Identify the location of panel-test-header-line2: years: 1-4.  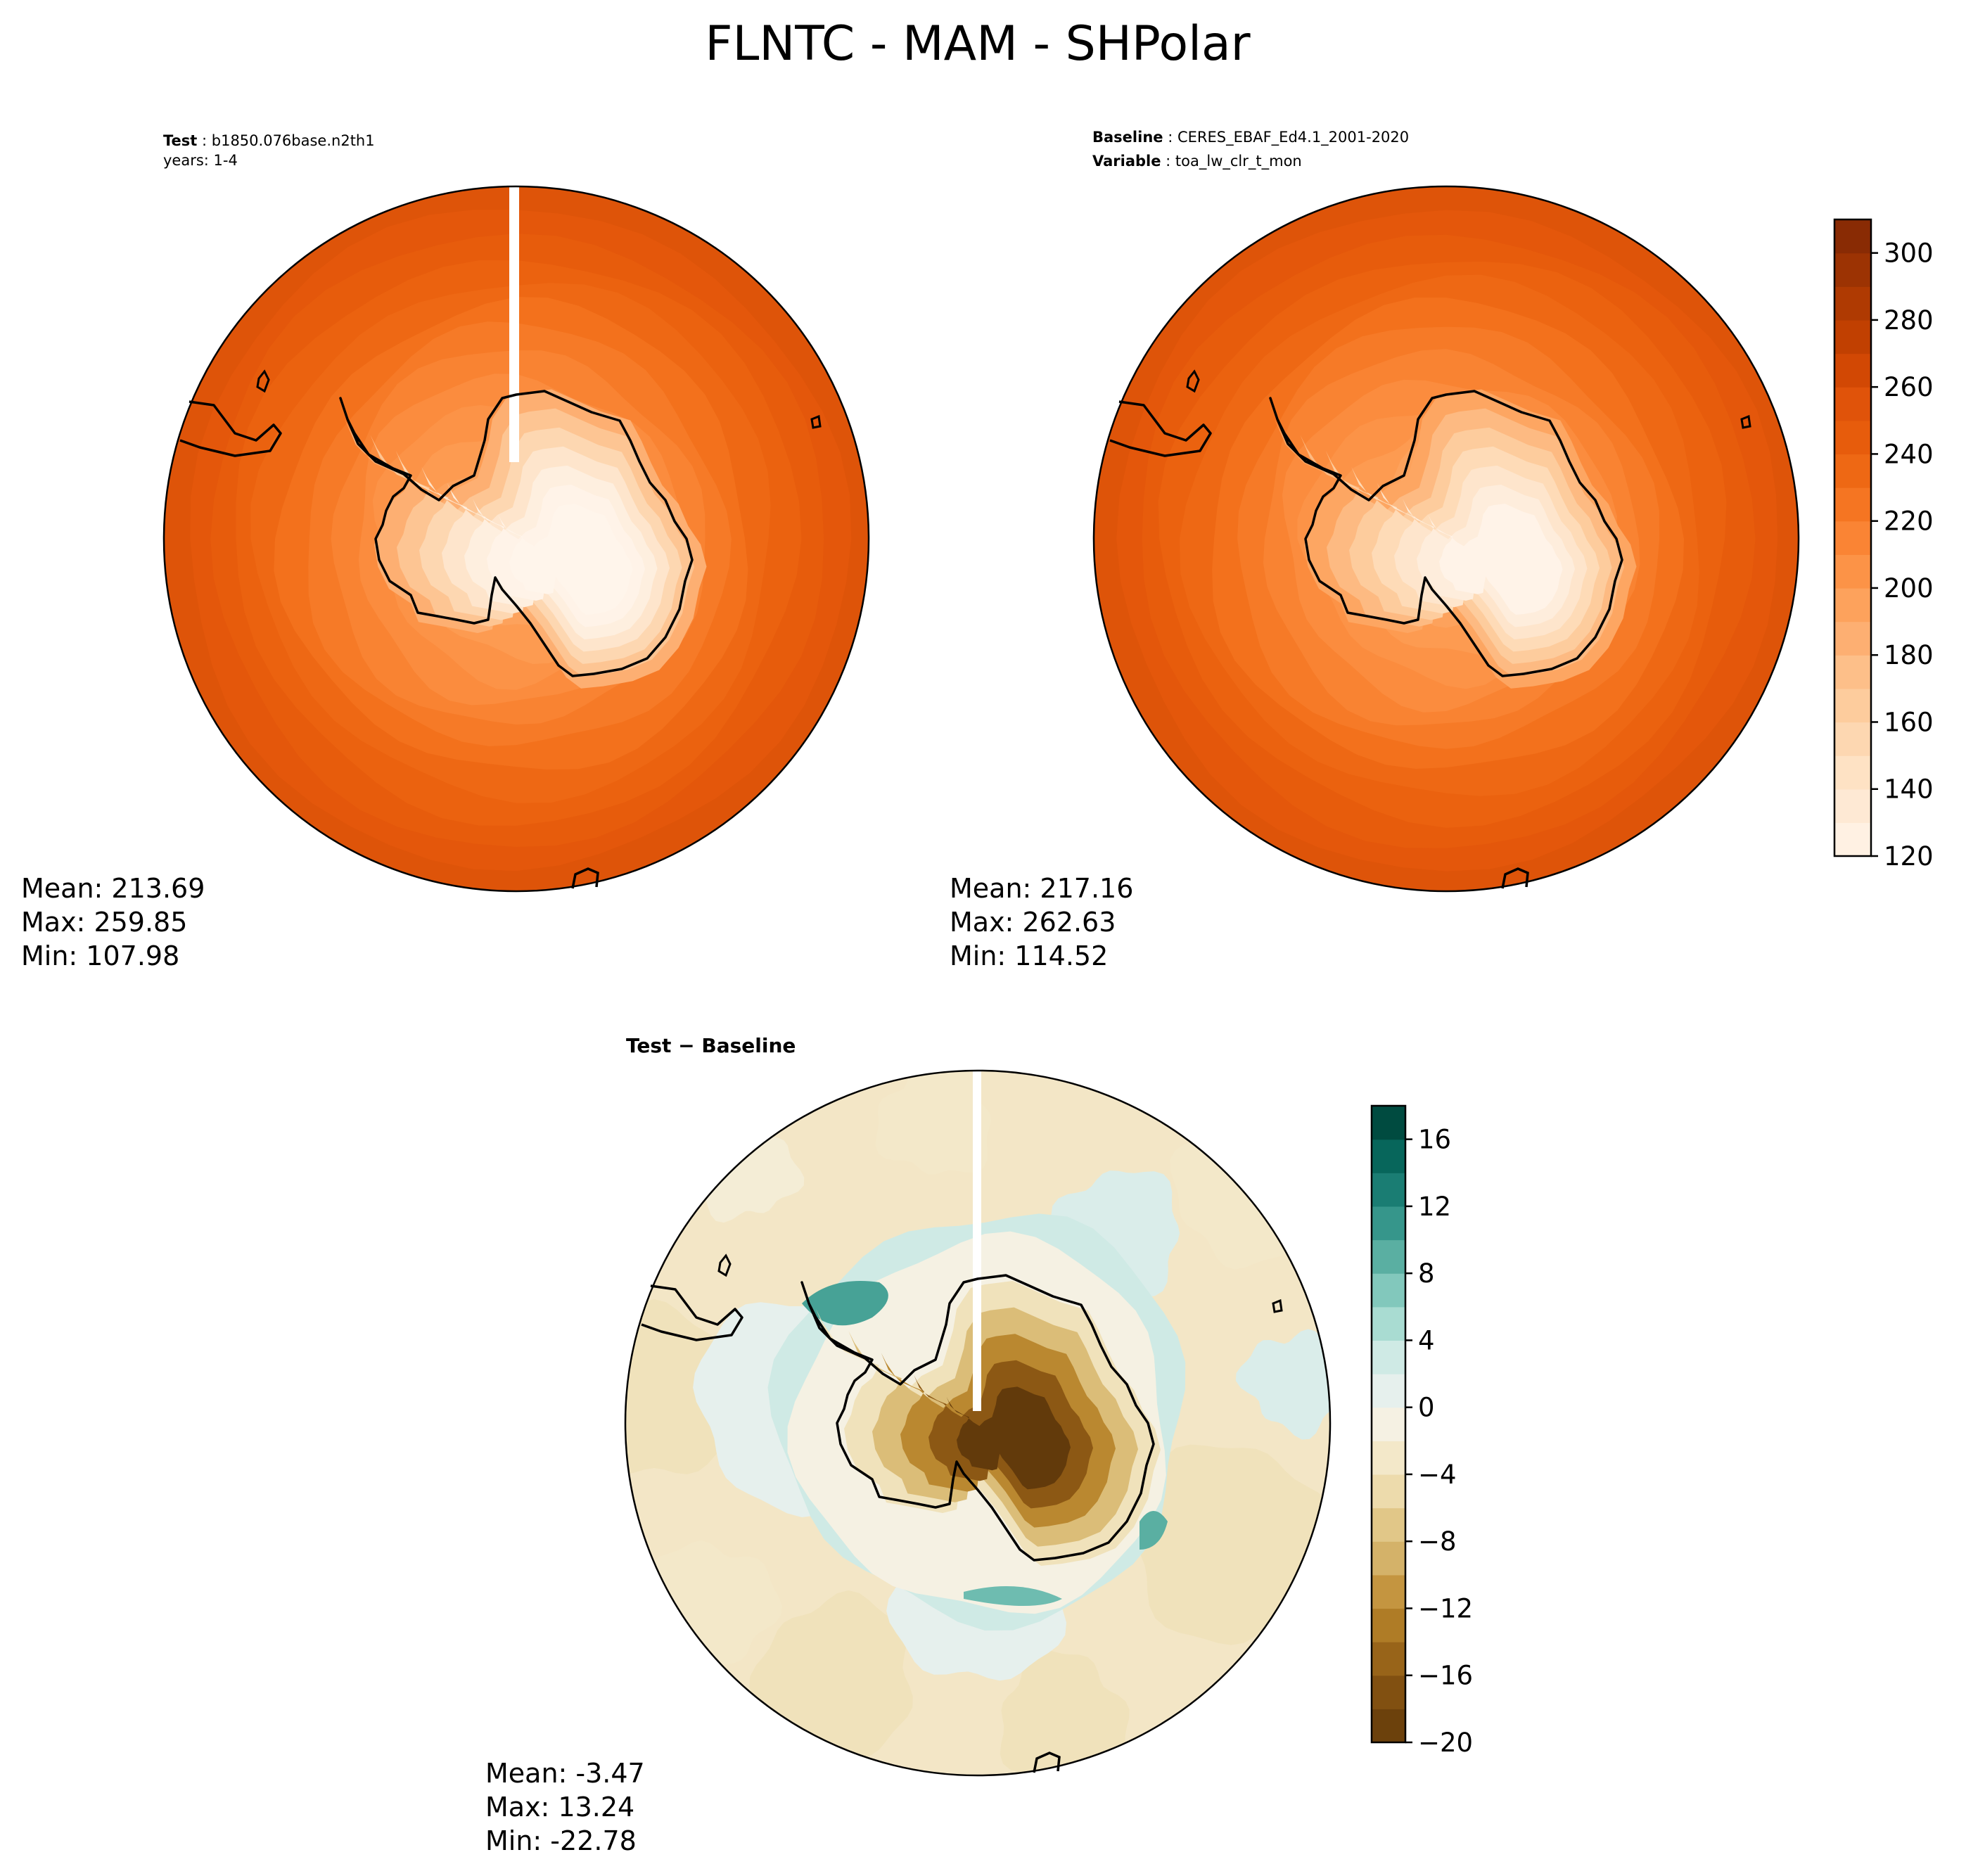
(200, 160).